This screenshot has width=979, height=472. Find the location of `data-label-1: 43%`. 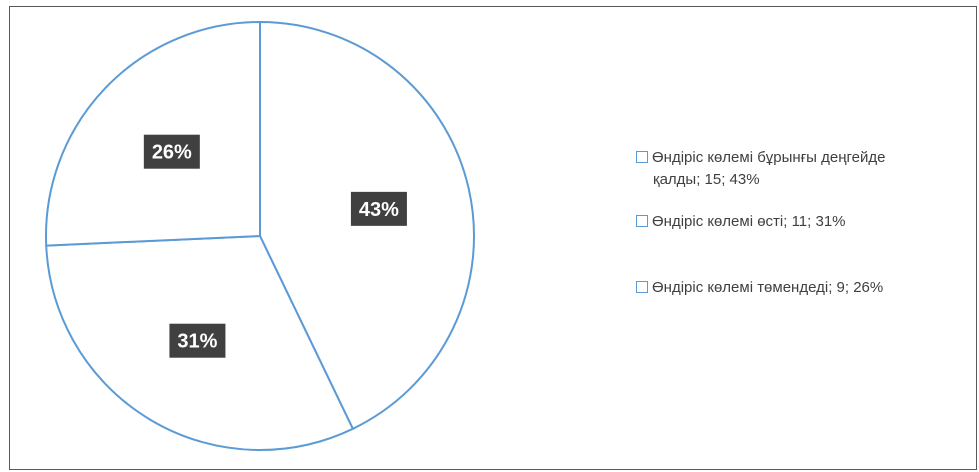

data-label-1: 43% is located at coordinates (378, 208).